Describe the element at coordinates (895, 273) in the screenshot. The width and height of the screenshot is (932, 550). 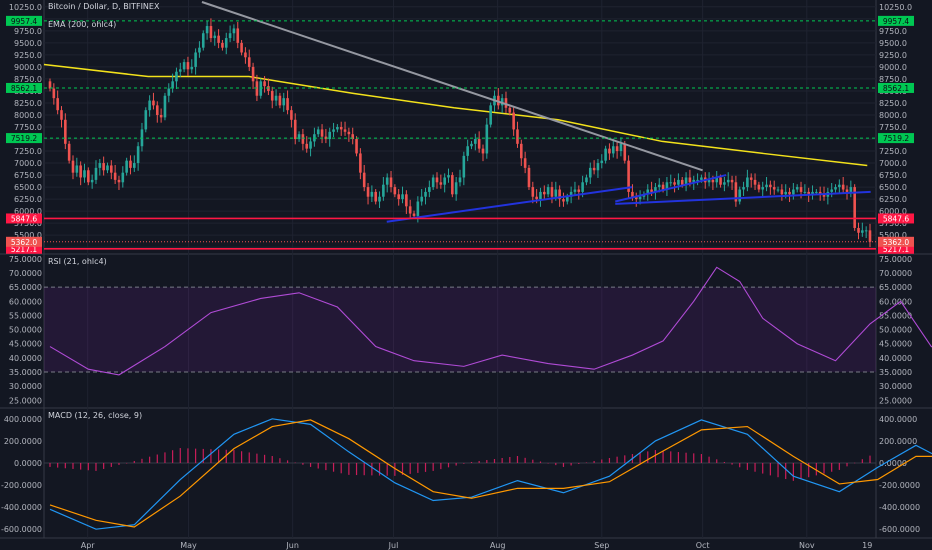
I see `rsi-tick-label-right: 70.0000` at that location.